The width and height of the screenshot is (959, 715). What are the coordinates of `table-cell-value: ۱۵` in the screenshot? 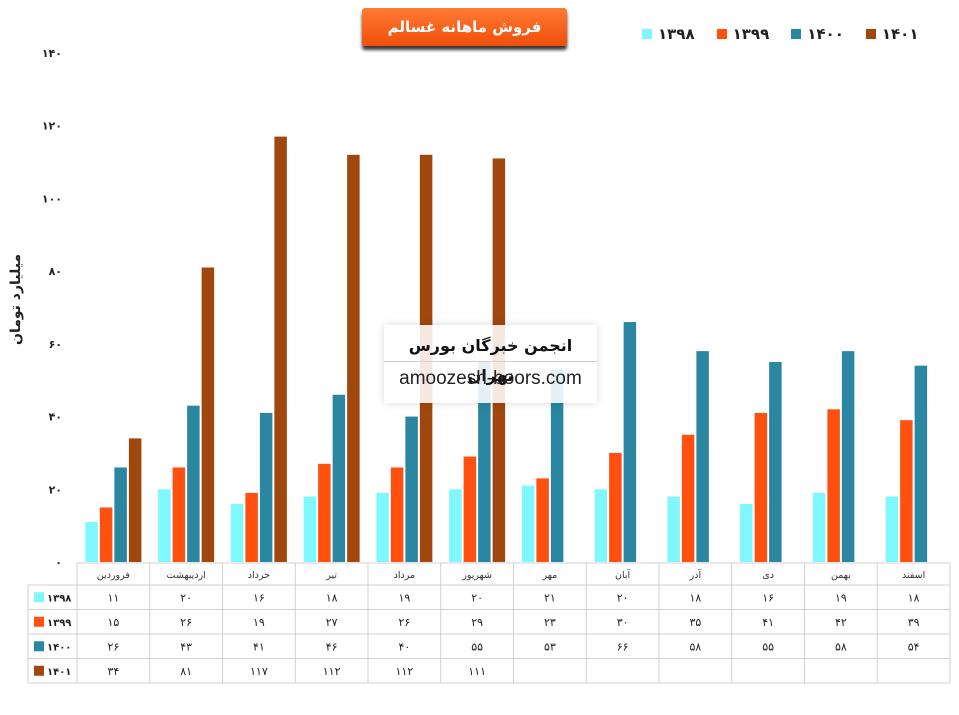 It's located at (113, 622).